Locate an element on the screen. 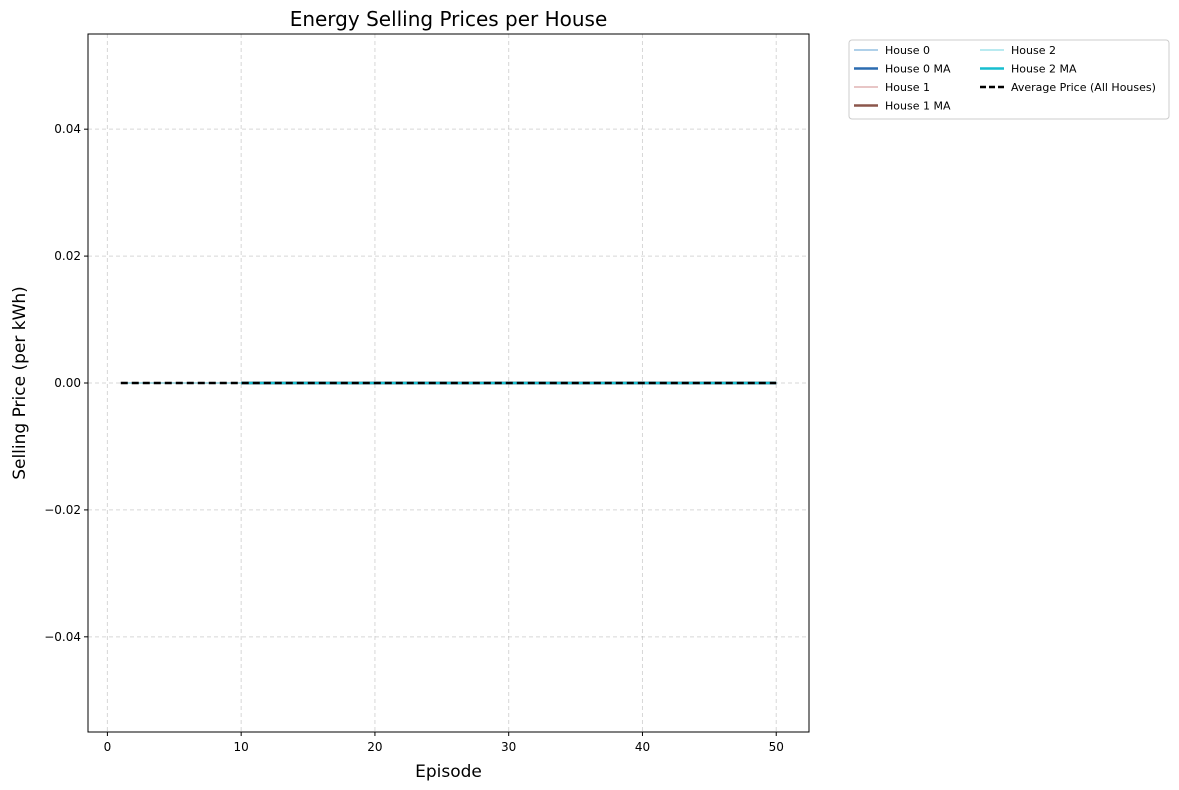  y-tick-label: 0.04 is located at coordinates (67, 129).